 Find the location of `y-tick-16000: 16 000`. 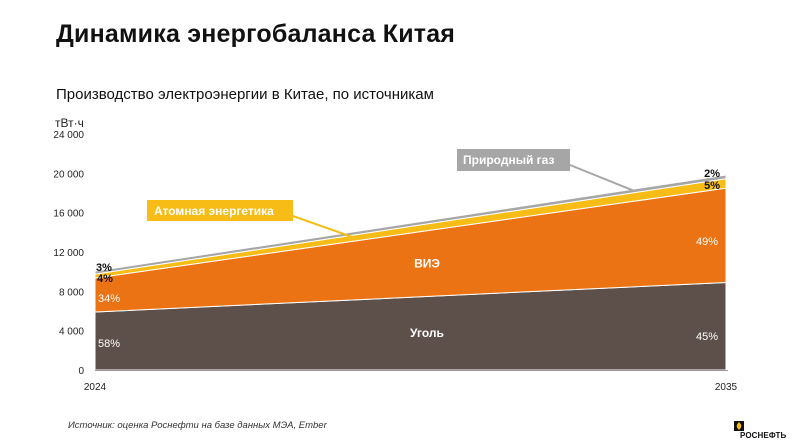

y-tick-16000: 16 000 is located at coordinates (68, 214).